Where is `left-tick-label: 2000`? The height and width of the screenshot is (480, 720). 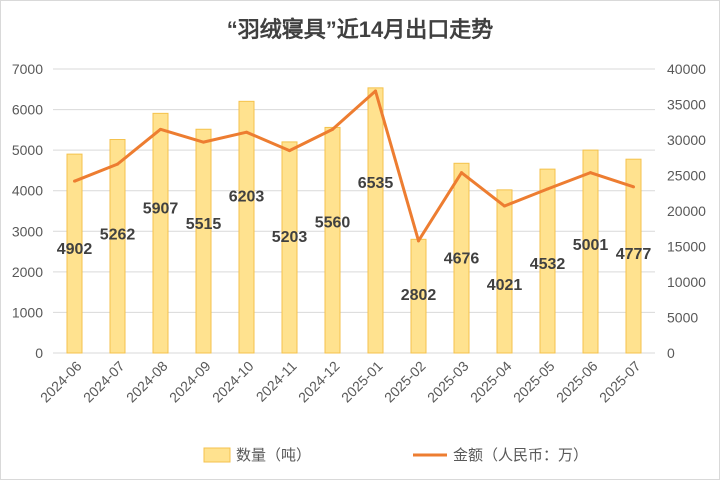
left-tick-label: 2000 is located at coordinates (27, 272).